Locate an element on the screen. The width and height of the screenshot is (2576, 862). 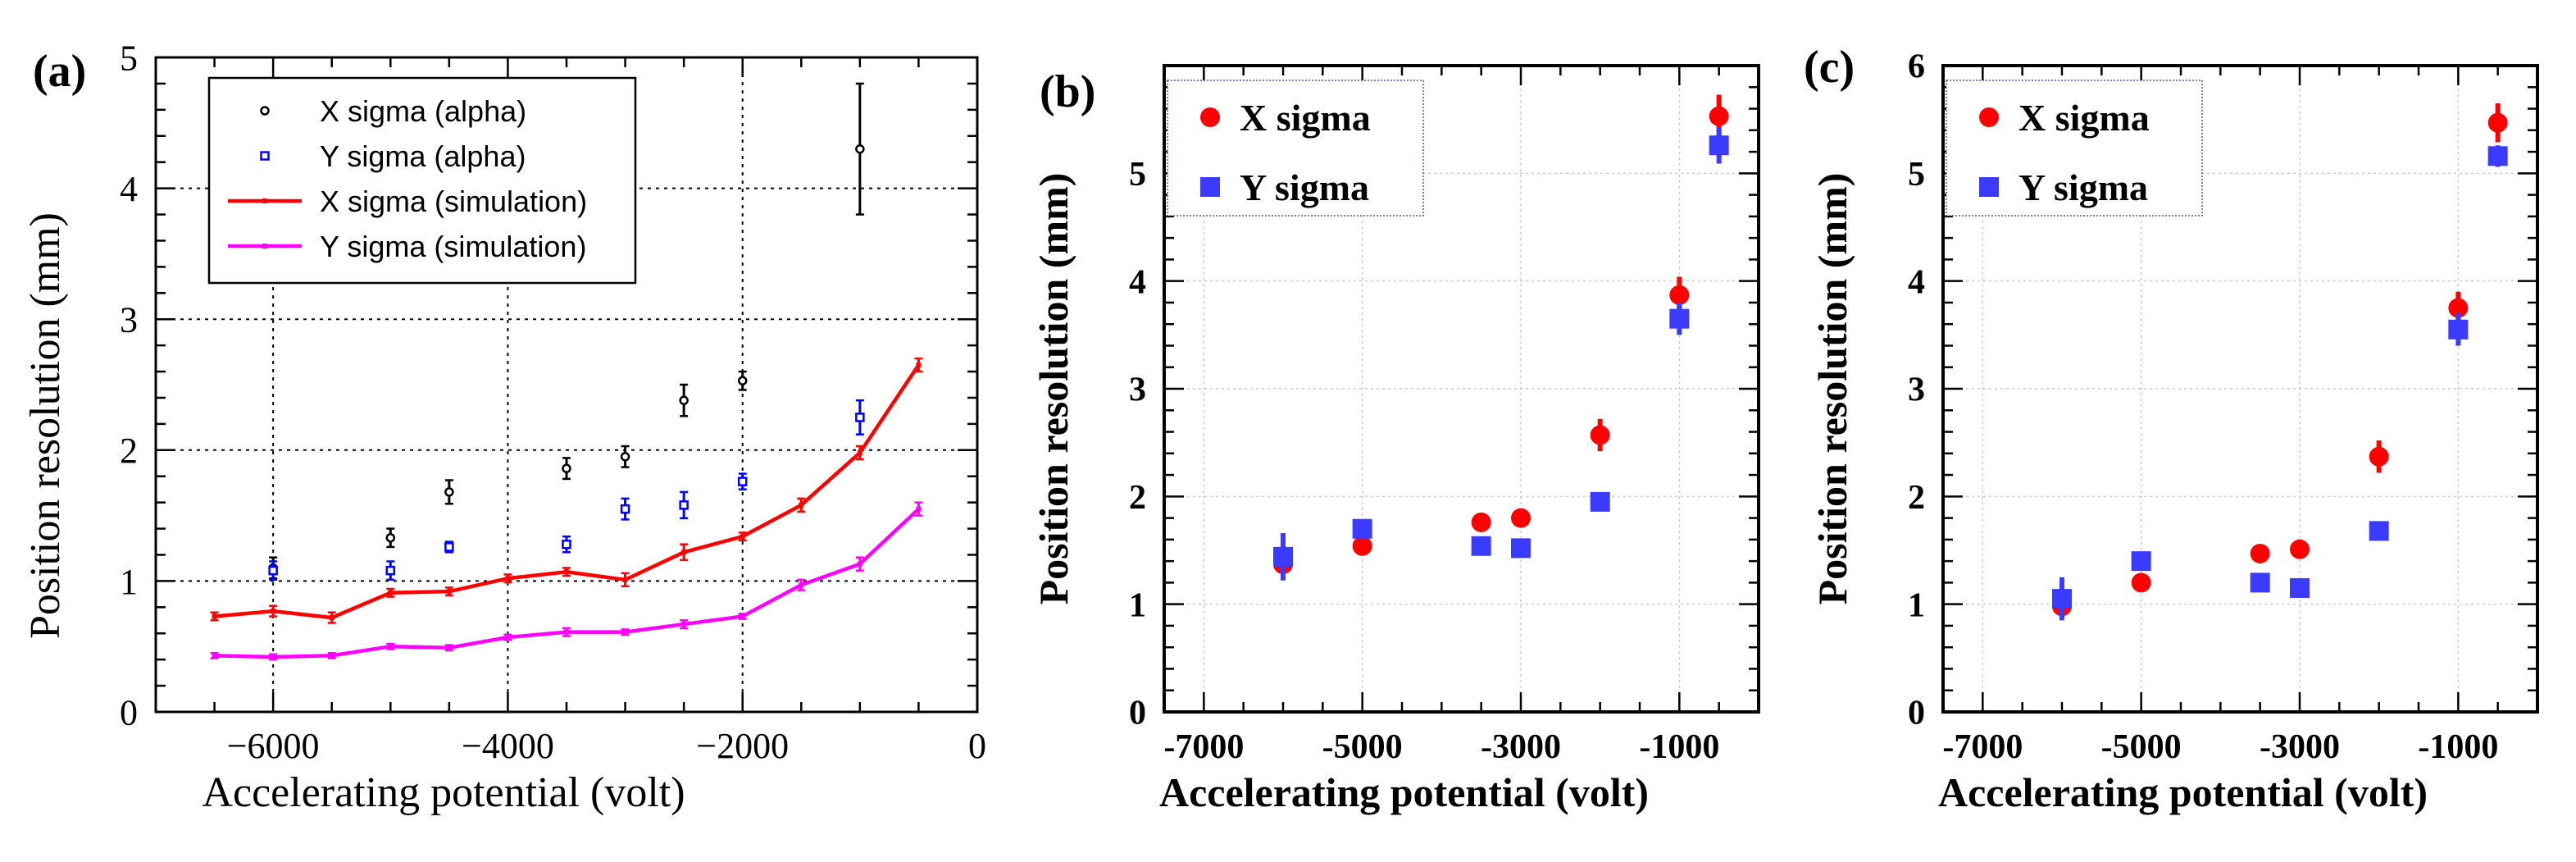
legend-label: X sigma (alpha) is located at coordinates (423, 111).